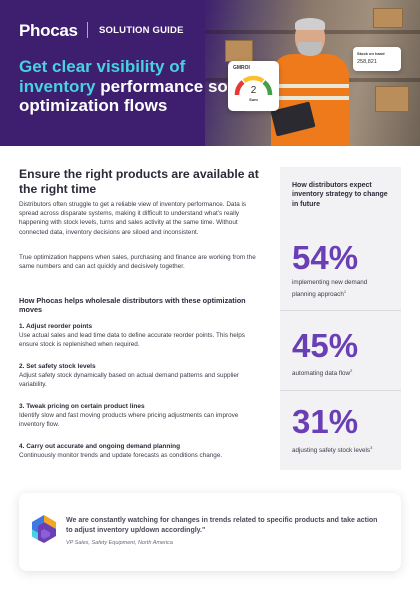 The height and width of the screenshot is (594, 420). I want to click on stock-label: Stock on hand, so click(371, 53).